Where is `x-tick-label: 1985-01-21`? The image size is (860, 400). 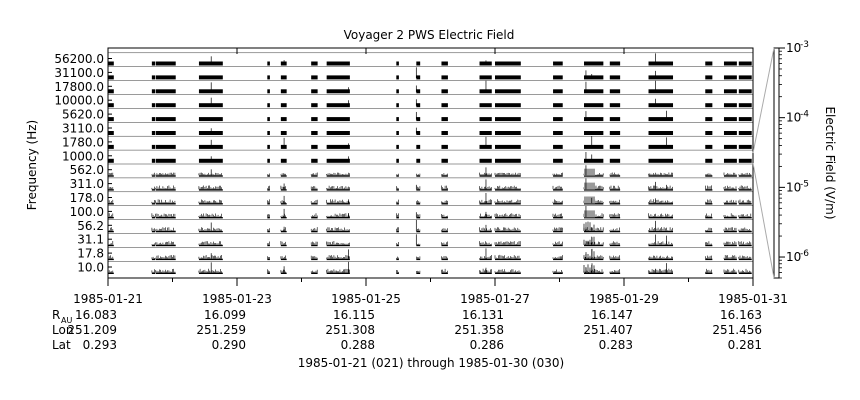 x-tick-label: 1985-01-21 is located at coordinates (108, 299).